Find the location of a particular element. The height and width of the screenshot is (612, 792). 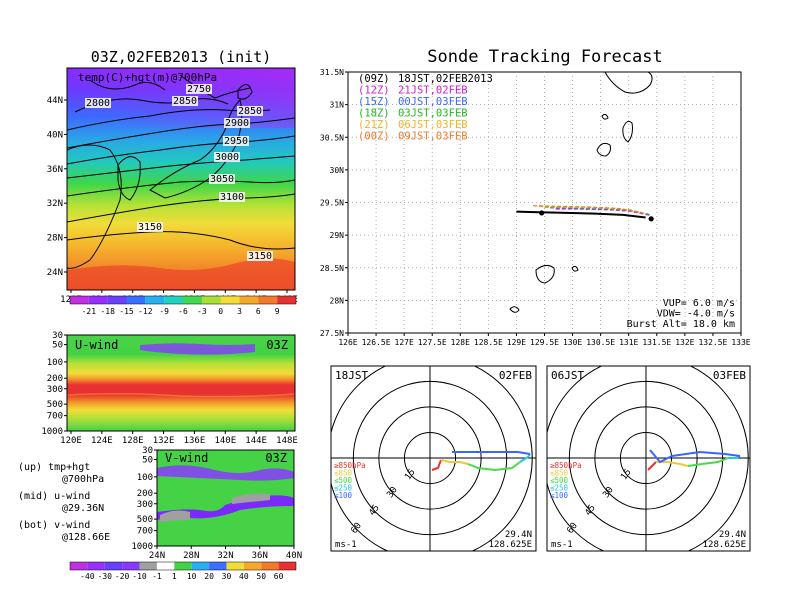

wind-colorbar-label: 40 is located at coordinates (244, 576).